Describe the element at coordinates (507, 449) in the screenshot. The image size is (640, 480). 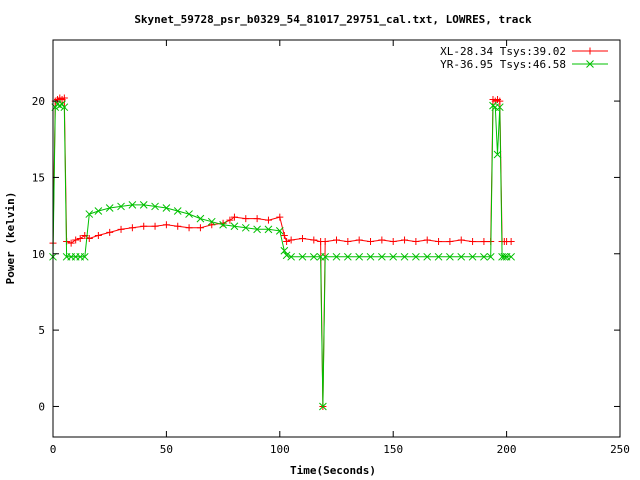
I see `x-tick-label: 200` at that location.